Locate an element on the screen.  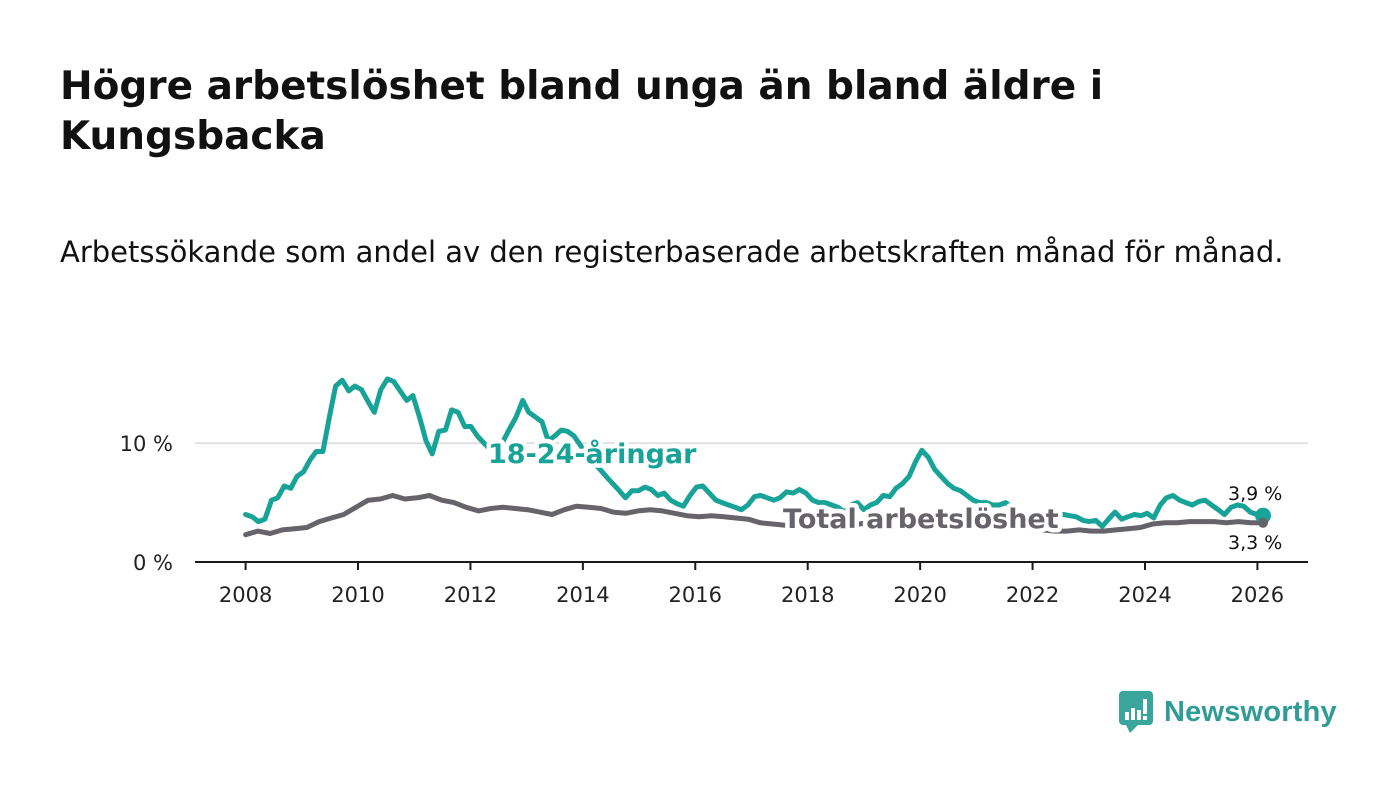
y-tick-label: 10 % is located at coordinates (146, 444).